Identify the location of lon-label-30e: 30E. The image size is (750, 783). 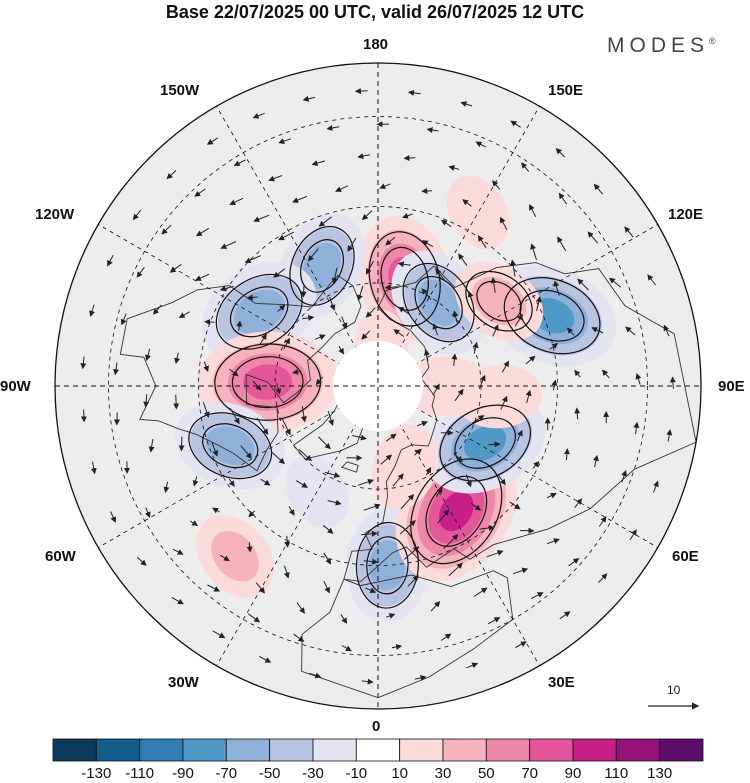
(561, 682).